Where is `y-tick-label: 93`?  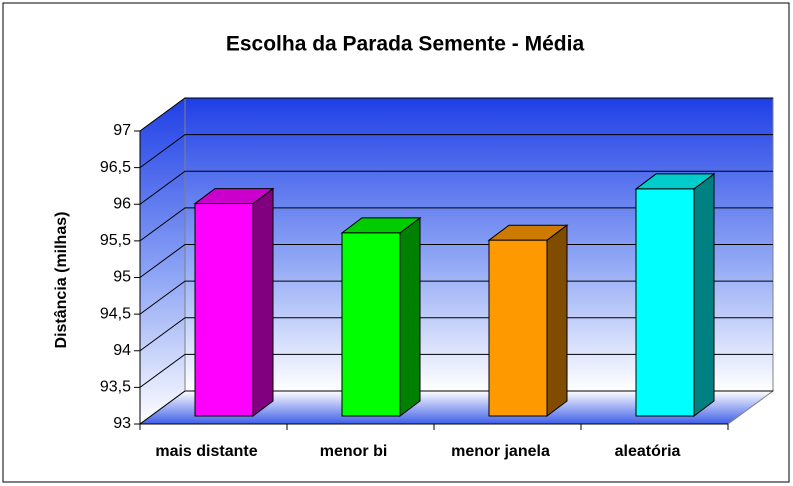
y-tick-label: 93 is located at coordinates (122, 423).